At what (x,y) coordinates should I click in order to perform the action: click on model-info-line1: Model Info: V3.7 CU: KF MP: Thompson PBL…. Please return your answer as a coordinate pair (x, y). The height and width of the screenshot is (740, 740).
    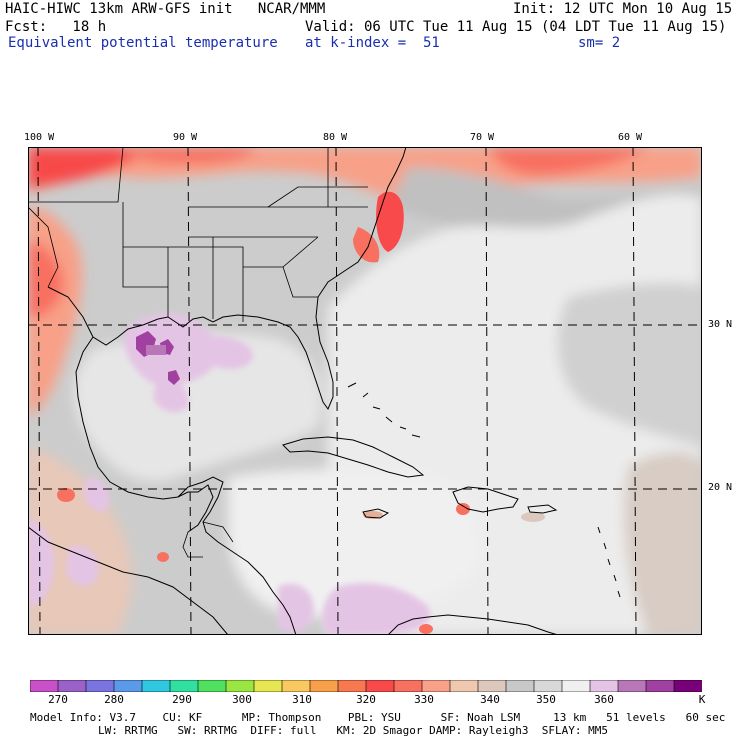
    Looking at the image, I should click on (378, 717).